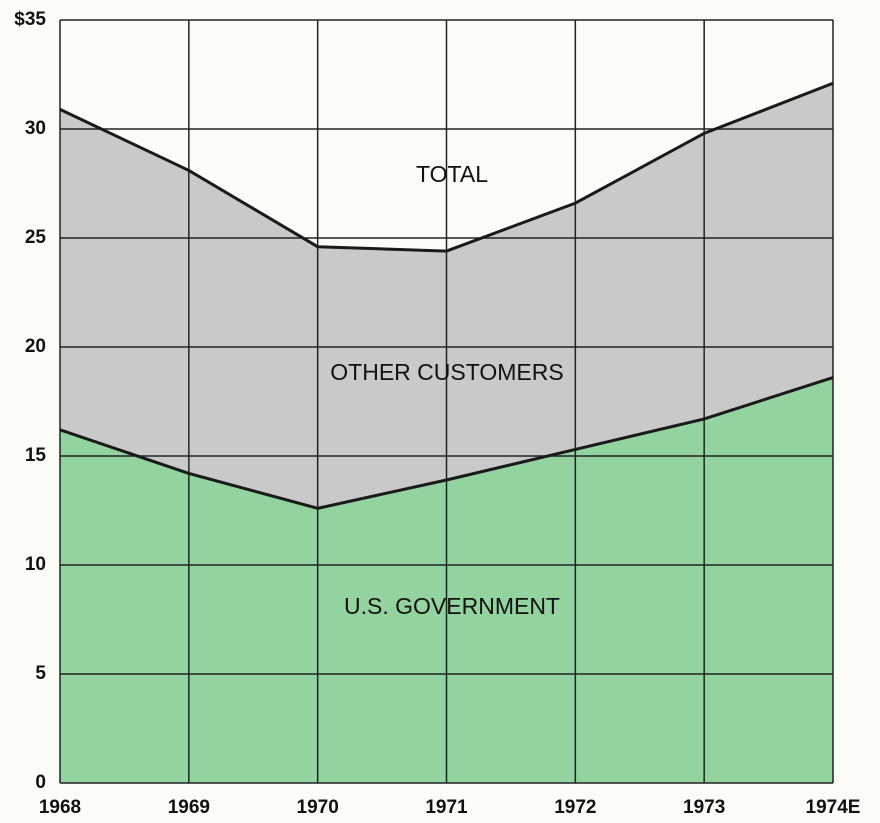  Describe the element at coordinates (35, 564) in the screenshot. I see `y-tick-label: 10` at that location.